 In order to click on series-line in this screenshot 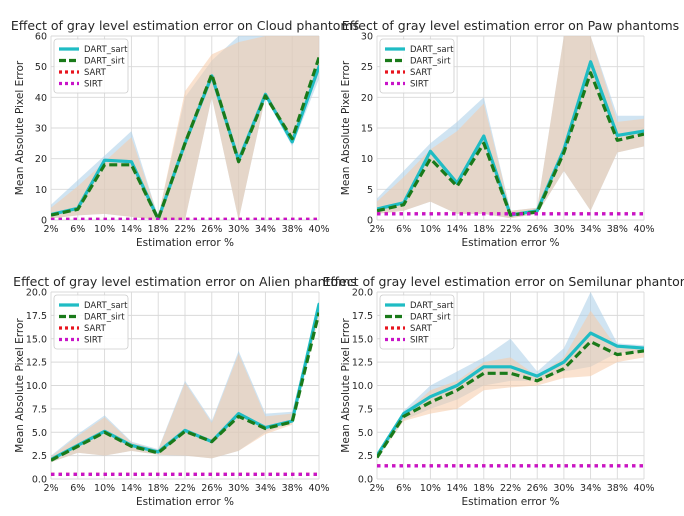, I will do `click(510, 399)`.